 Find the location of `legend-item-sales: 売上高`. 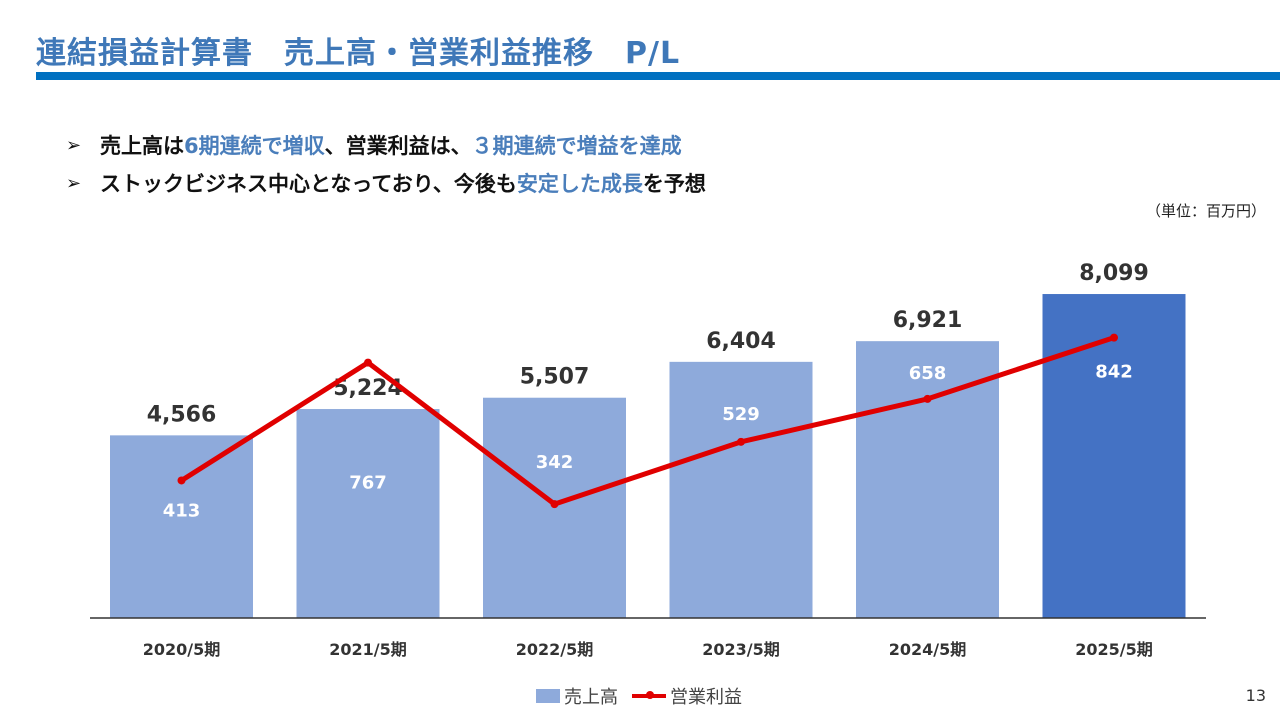

legend-item-sales: 売上高 is located at coordinates (577, 696).